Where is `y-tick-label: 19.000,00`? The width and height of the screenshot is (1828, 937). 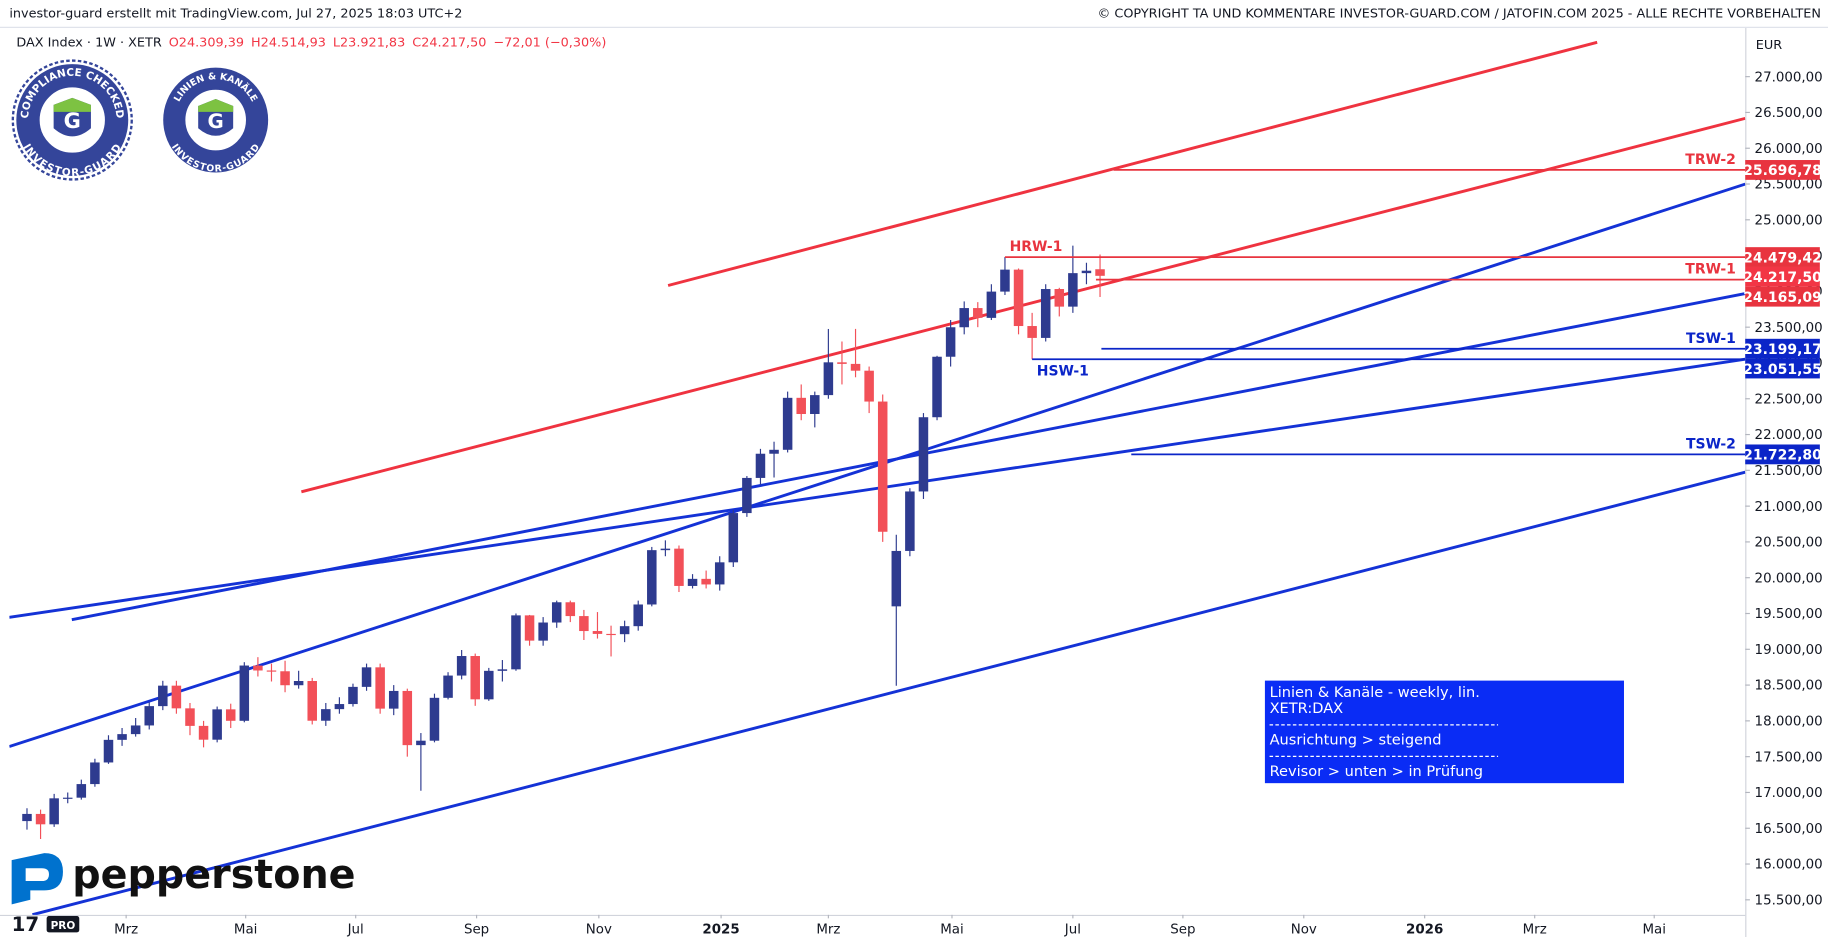 y-tick-label: 19.000,00 is located at coordinates (1789, 650).